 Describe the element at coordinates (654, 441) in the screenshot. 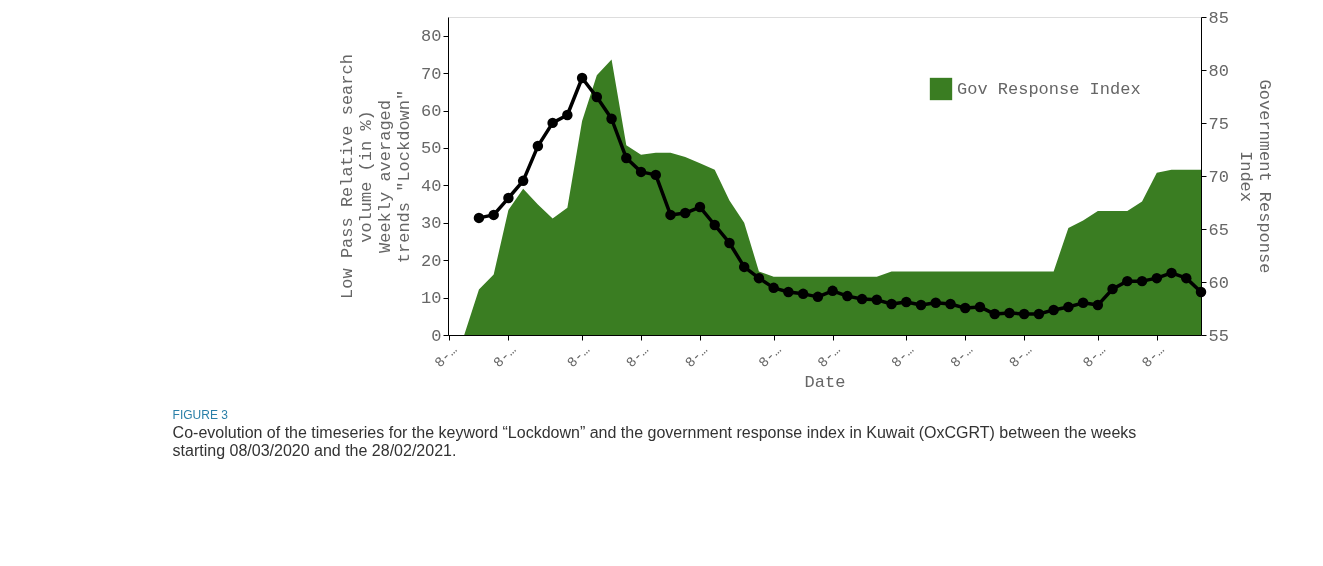

I see `text: Co-evolution of the timeseries for the keyword “Lockdown” and the government response index in Kuwait (OxCGRT) between the weeks starting 08/03/2020 and the 28/02/2021.` at that location.